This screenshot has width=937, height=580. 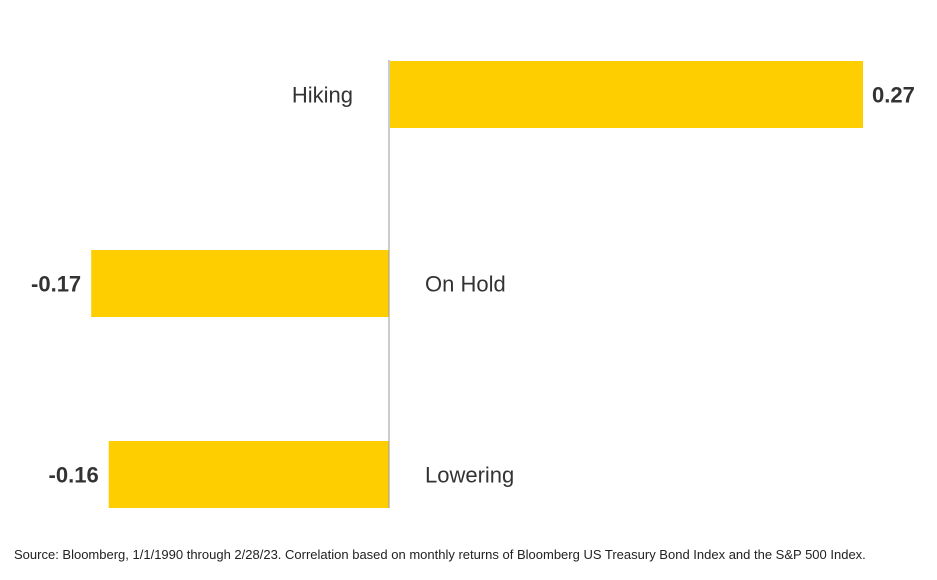 I want to click on category-label-hiking: Hiking, so click(x=322, y=95).